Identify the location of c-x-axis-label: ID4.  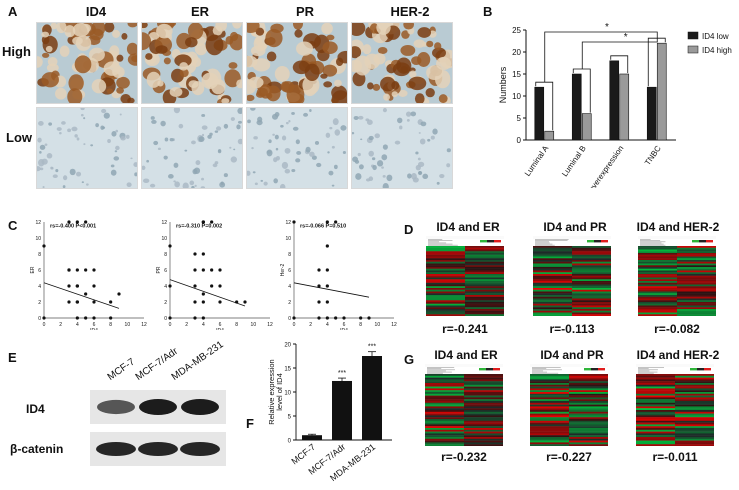
(344, 329).